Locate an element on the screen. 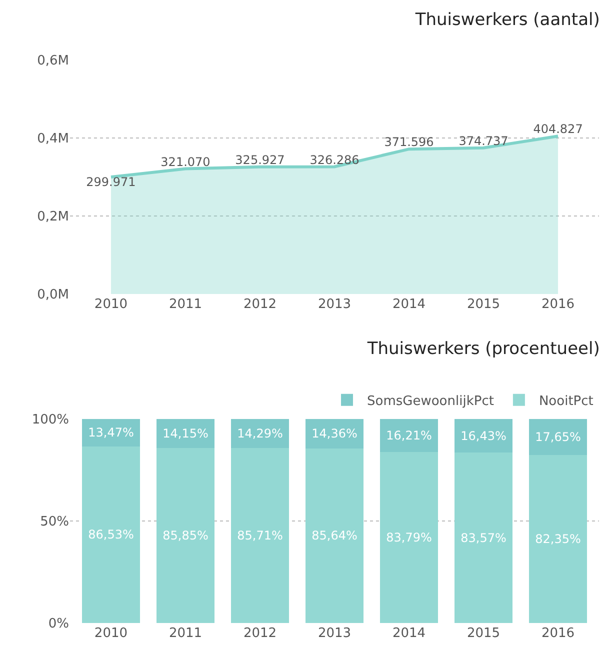 The image size is (609, 659). data-label: 83,79% is located at coordinates (409, 537).